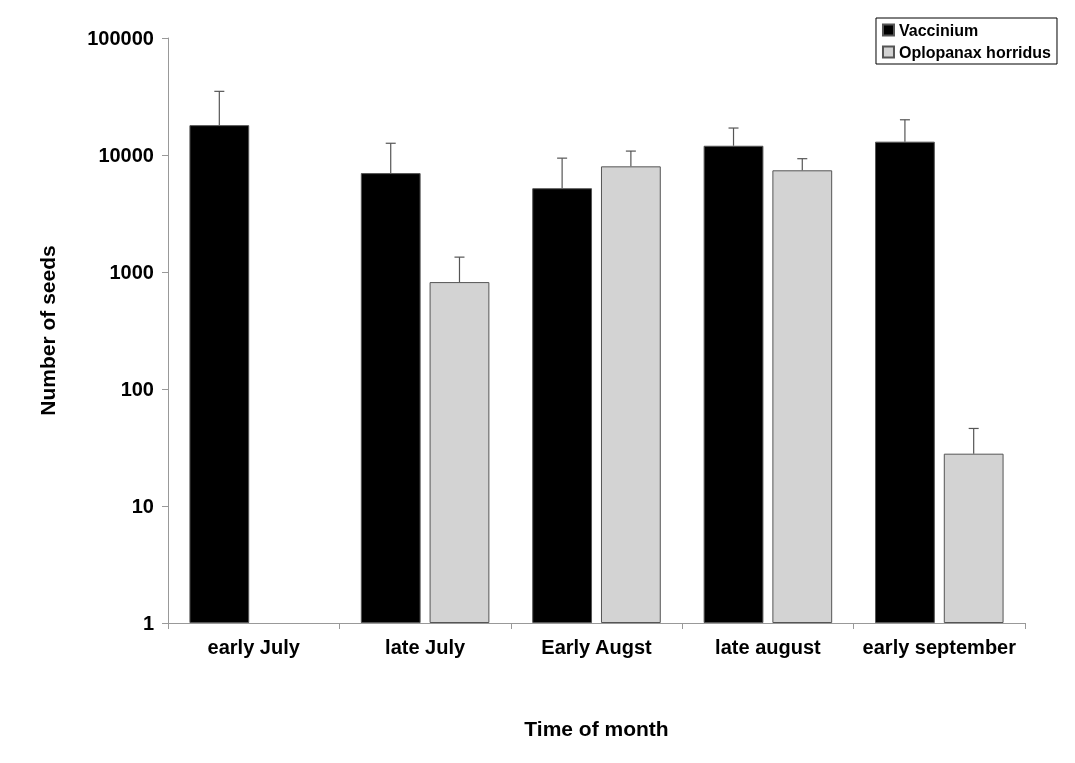  What do you see at coordinates (939, 647) in the screenshot?
I see `x-tick-label: early september` at bounding box center [939, 647].